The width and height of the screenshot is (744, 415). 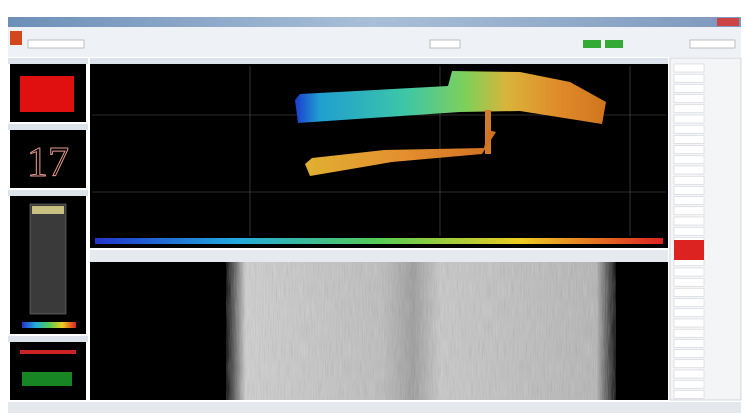 What do you see at coordinates (728, 22) in the screenshot?
I see `close-button` at bounding box center [728, 22].